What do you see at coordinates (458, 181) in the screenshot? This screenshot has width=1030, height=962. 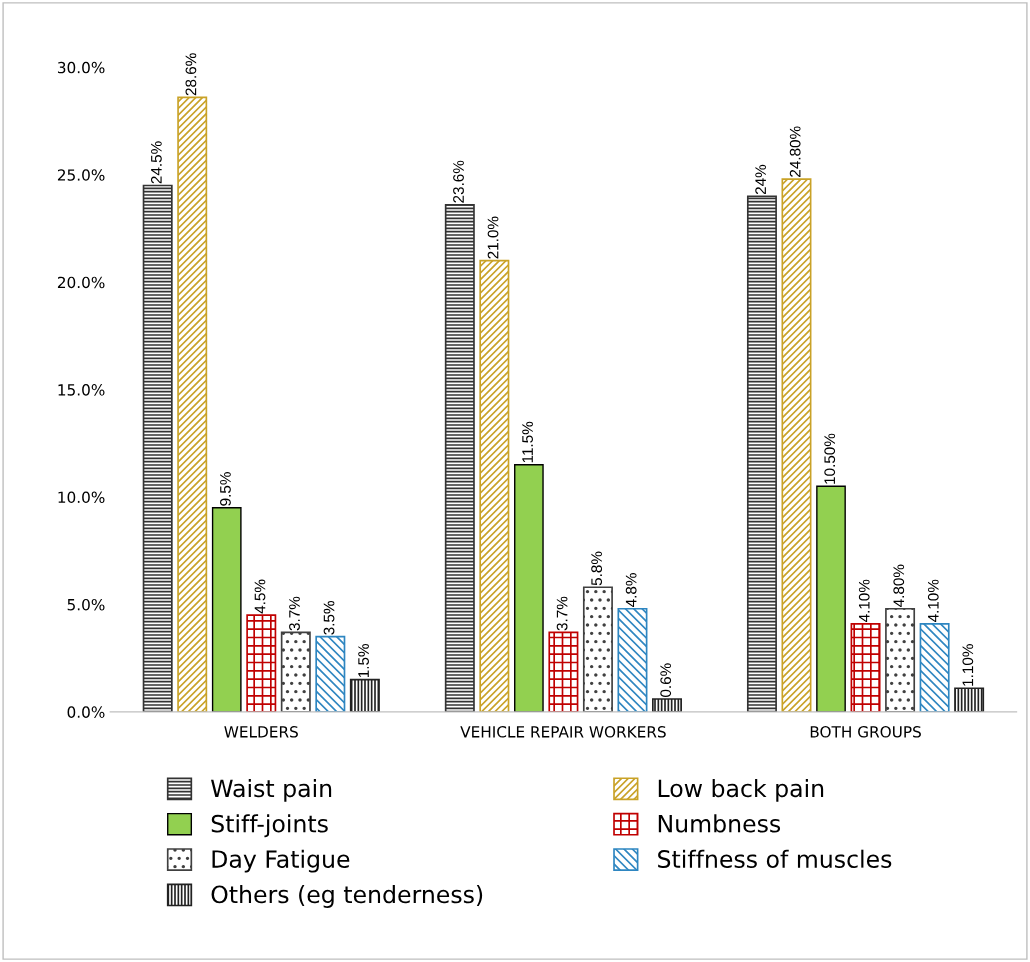 I see `data-label: 23.6%` at bounding box center [458, 181].